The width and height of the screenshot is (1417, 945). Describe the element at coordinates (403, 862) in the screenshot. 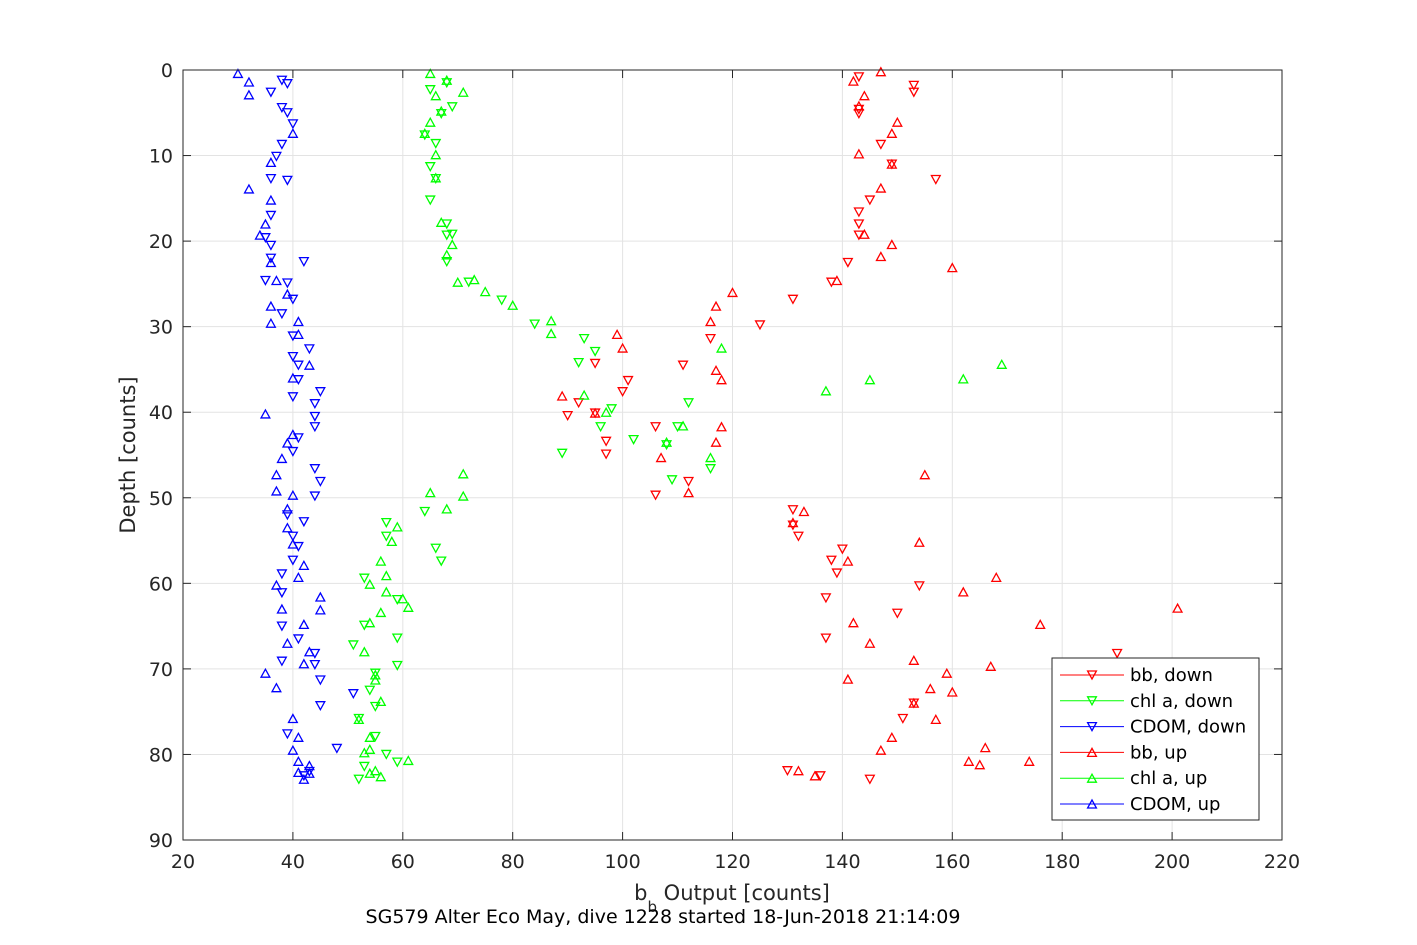

I see `x-tick-label: 60` at that location.